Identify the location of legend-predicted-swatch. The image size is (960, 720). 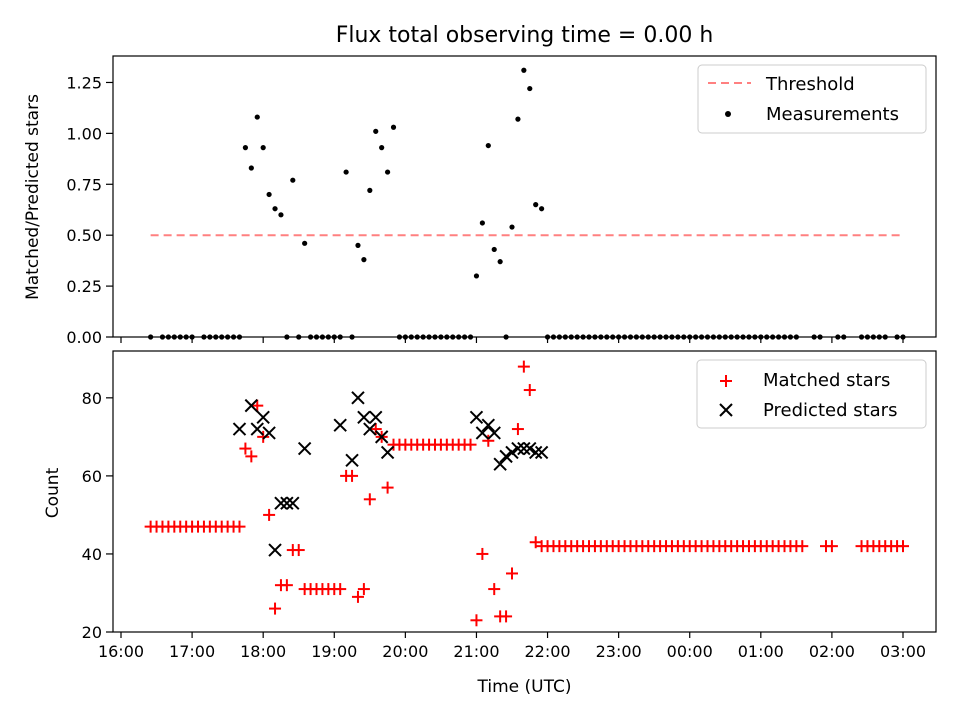
(726, 410).